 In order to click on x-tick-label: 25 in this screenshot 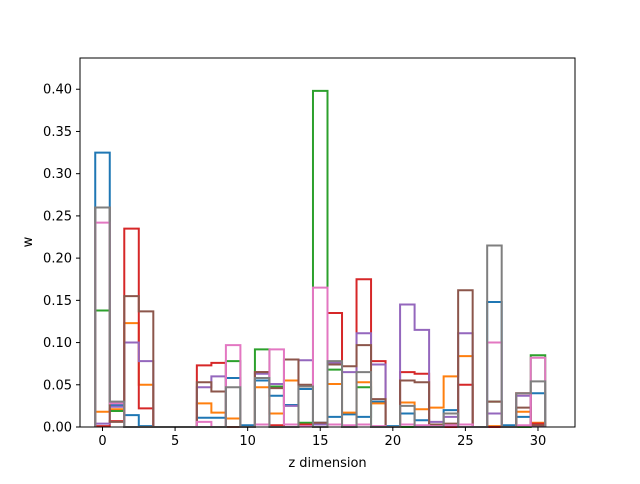, I will do `click(465, 441)`.